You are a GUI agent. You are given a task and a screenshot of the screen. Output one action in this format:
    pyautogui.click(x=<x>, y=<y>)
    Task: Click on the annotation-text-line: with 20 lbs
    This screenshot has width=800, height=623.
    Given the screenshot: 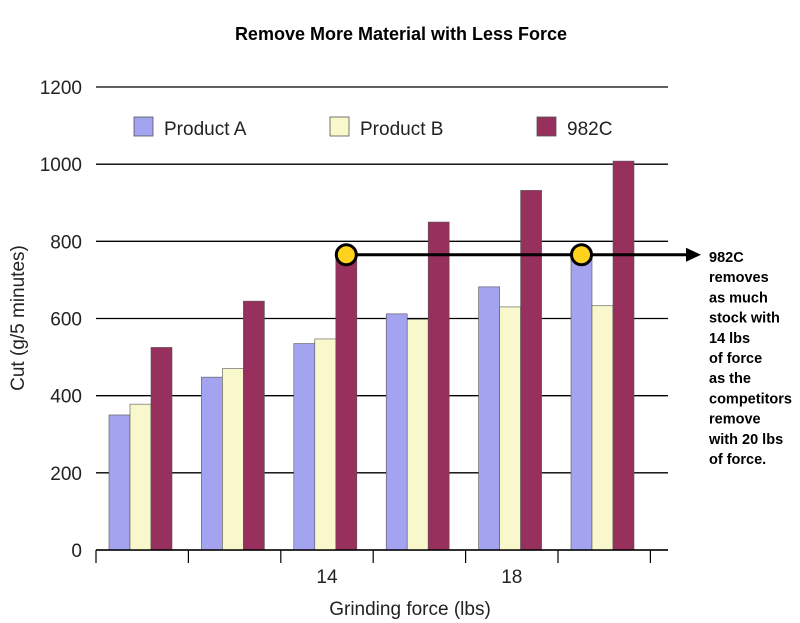 What is the action you would take?
    pyautogui.click(x=745, y=440)
    